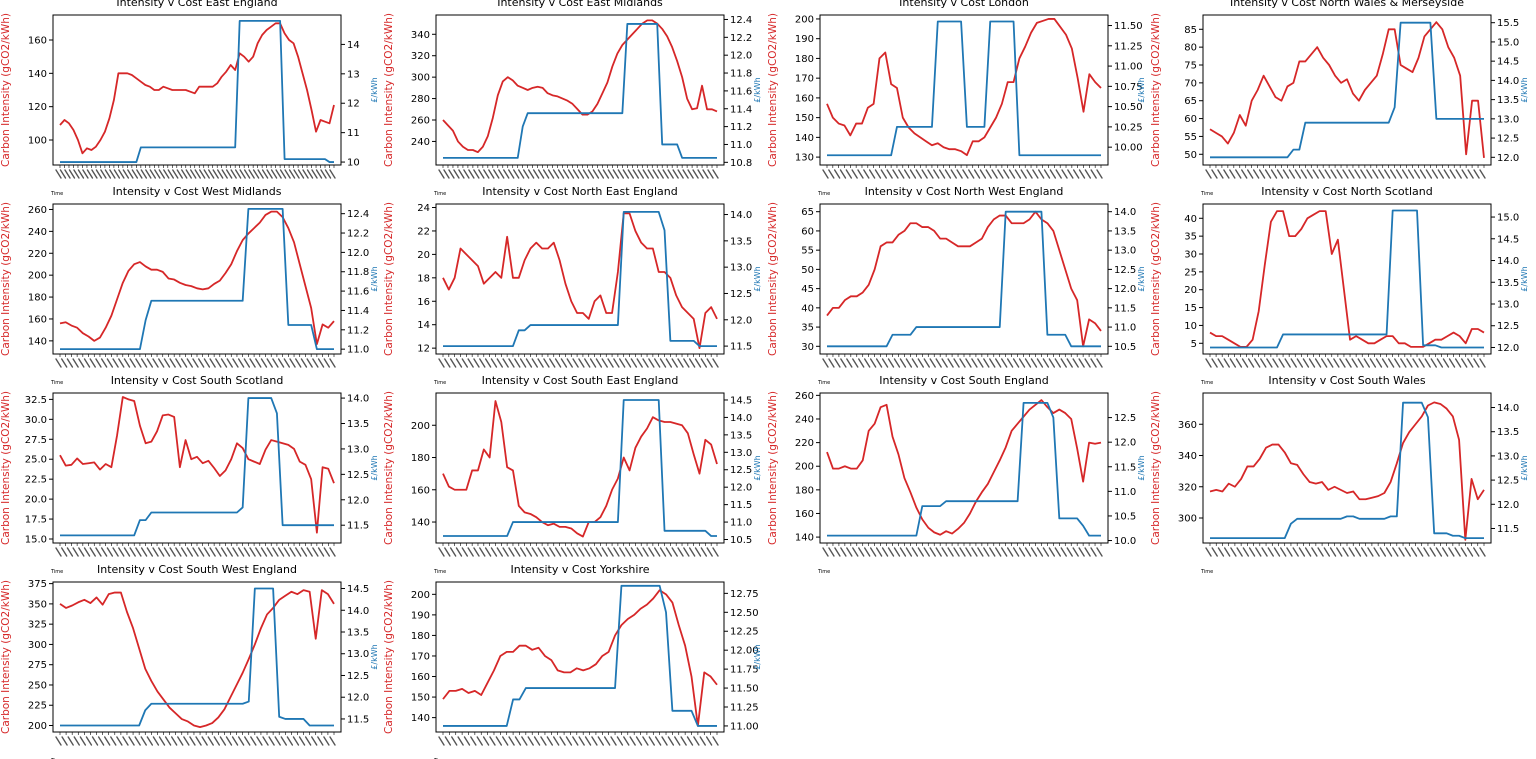  Describe the element at coordinates (423, 255) in the screenshot. I see `y-tick-label: 20` at that location.